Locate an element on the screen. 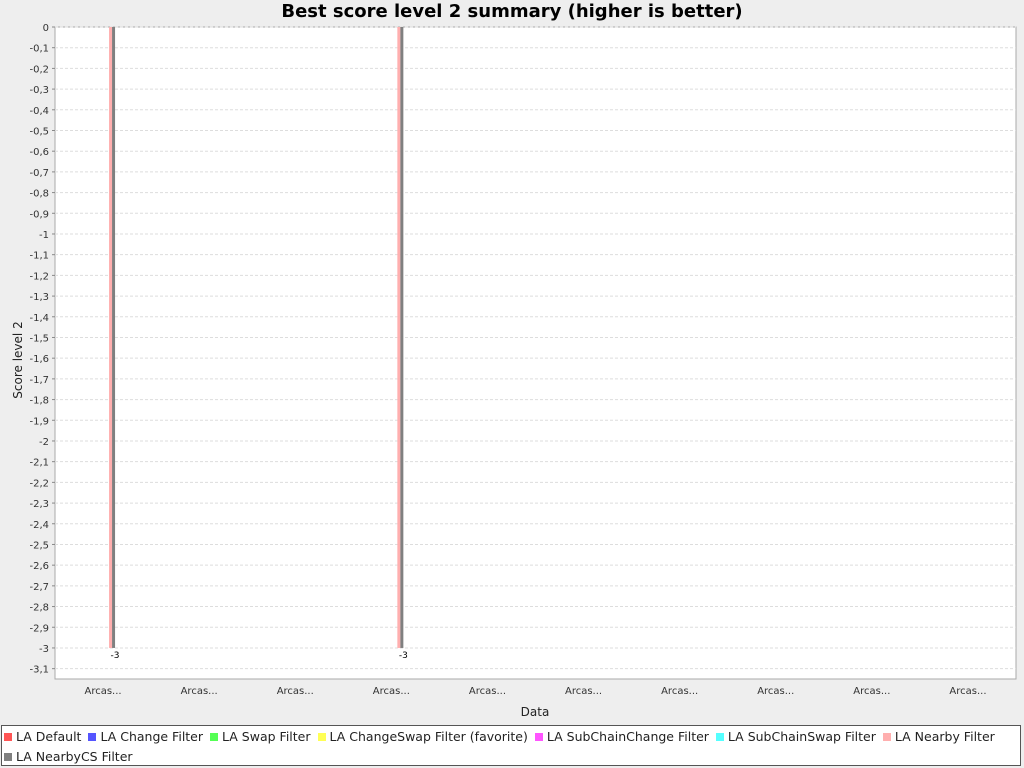 This screenshot has height=768, width=1024. y-tick-label: -0,3 is located at coordinates (39, 90).